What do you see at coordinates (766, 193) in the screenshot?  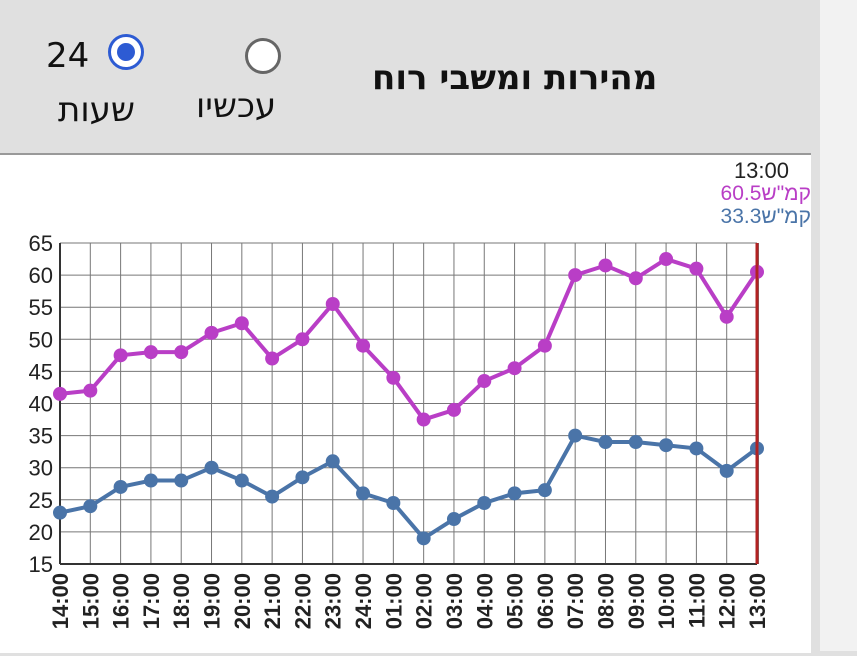 I see `current-gust-label: 60.5קמ"ש` at bounding box center [766, 193].